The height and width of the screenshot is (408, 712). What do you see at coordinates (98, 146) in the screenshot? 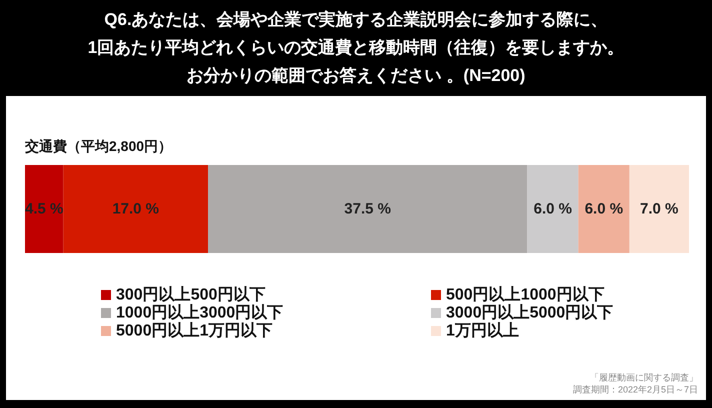
I see `y-axis-title: 交通費（平均2,800円）` at bounding box center [98, 146].